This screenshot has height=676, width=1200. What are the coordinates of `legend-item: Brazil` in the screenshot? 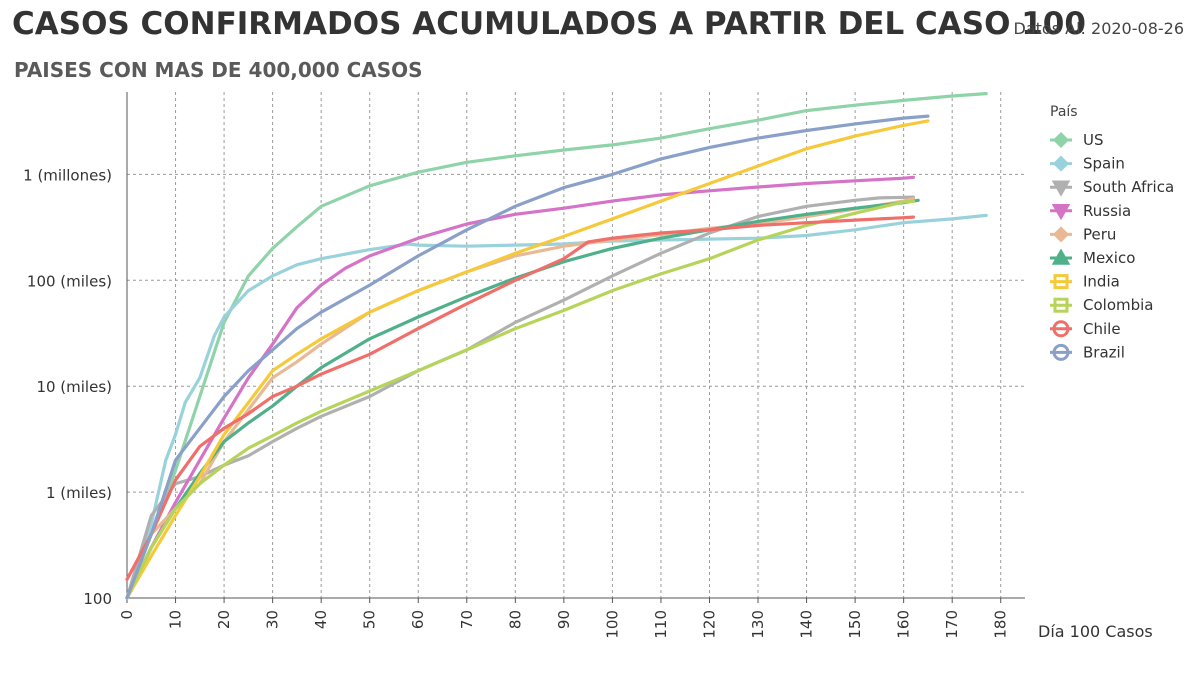 It's located at (1087, 352).